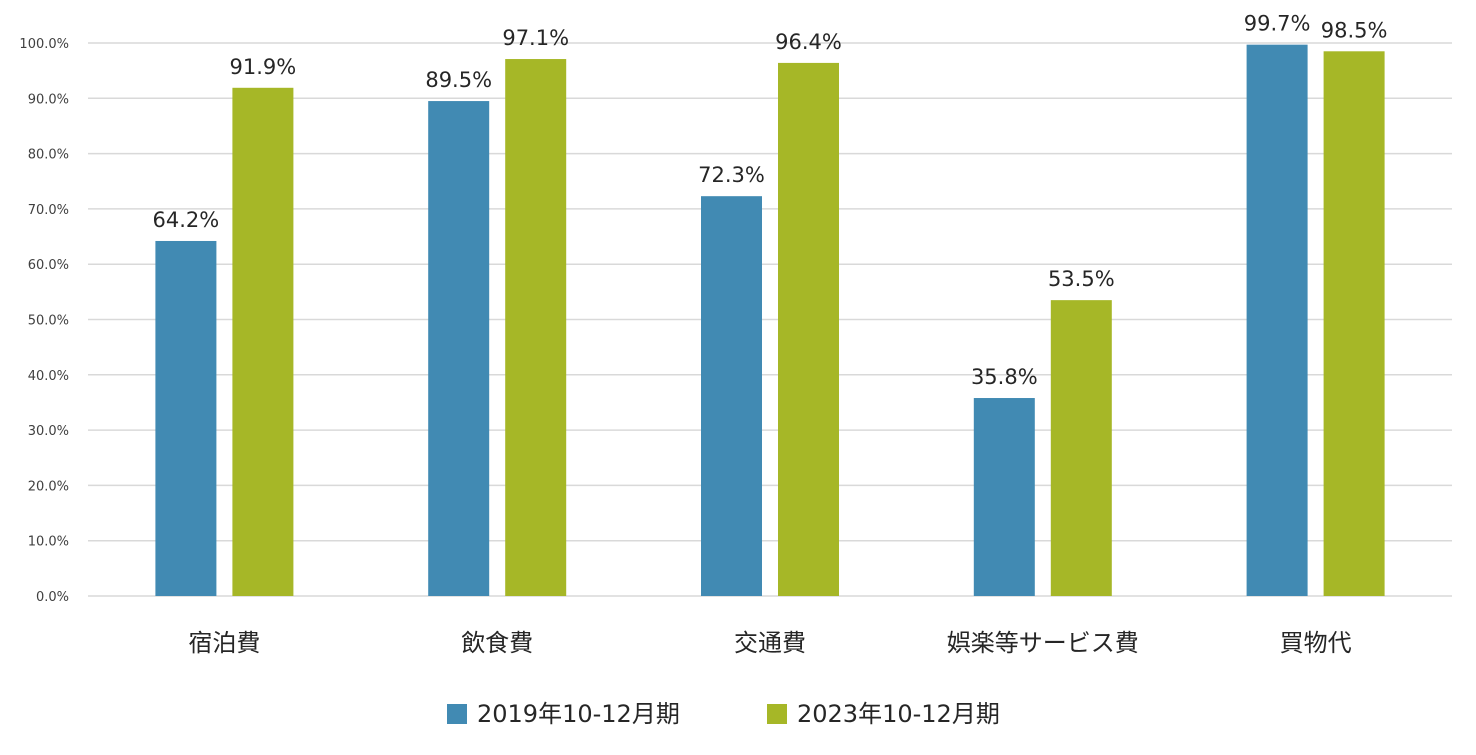  Describe the element at coordinates (48, 99) in the screenshot. I see `y-tick-label: 90.0%` at that location.